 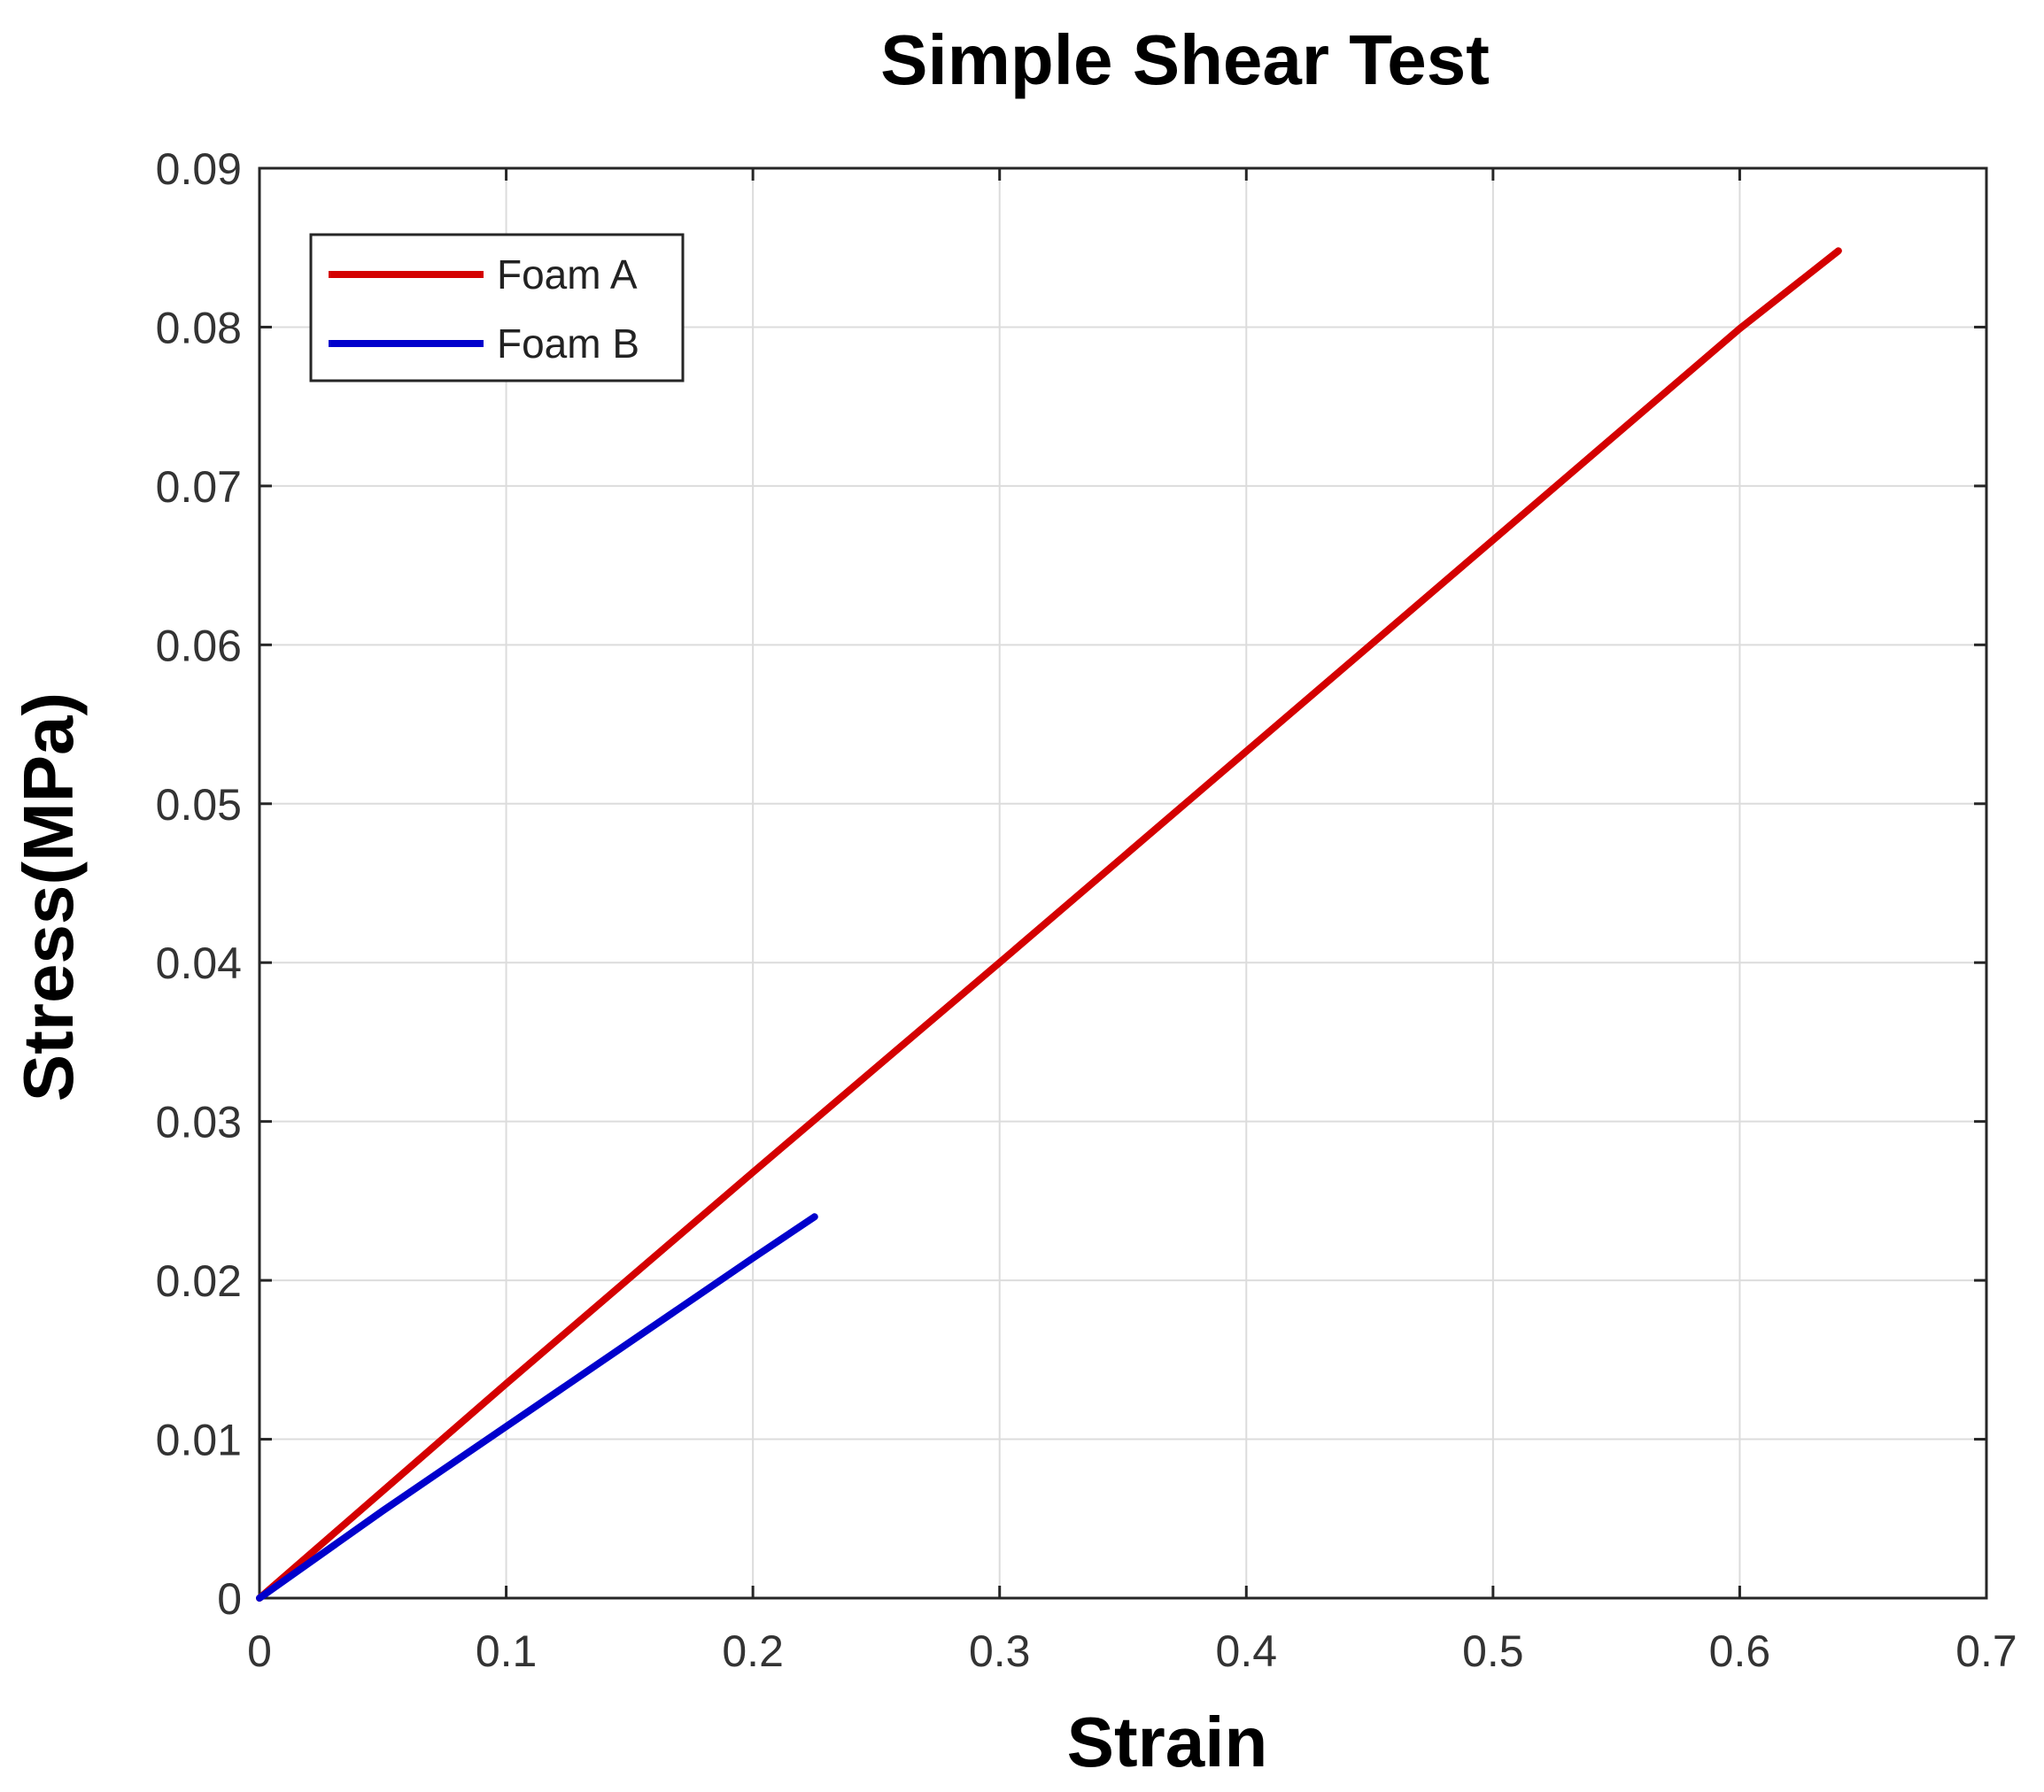 I want to click on x-tick-label: 0.2, so click(x=753, y=1651).